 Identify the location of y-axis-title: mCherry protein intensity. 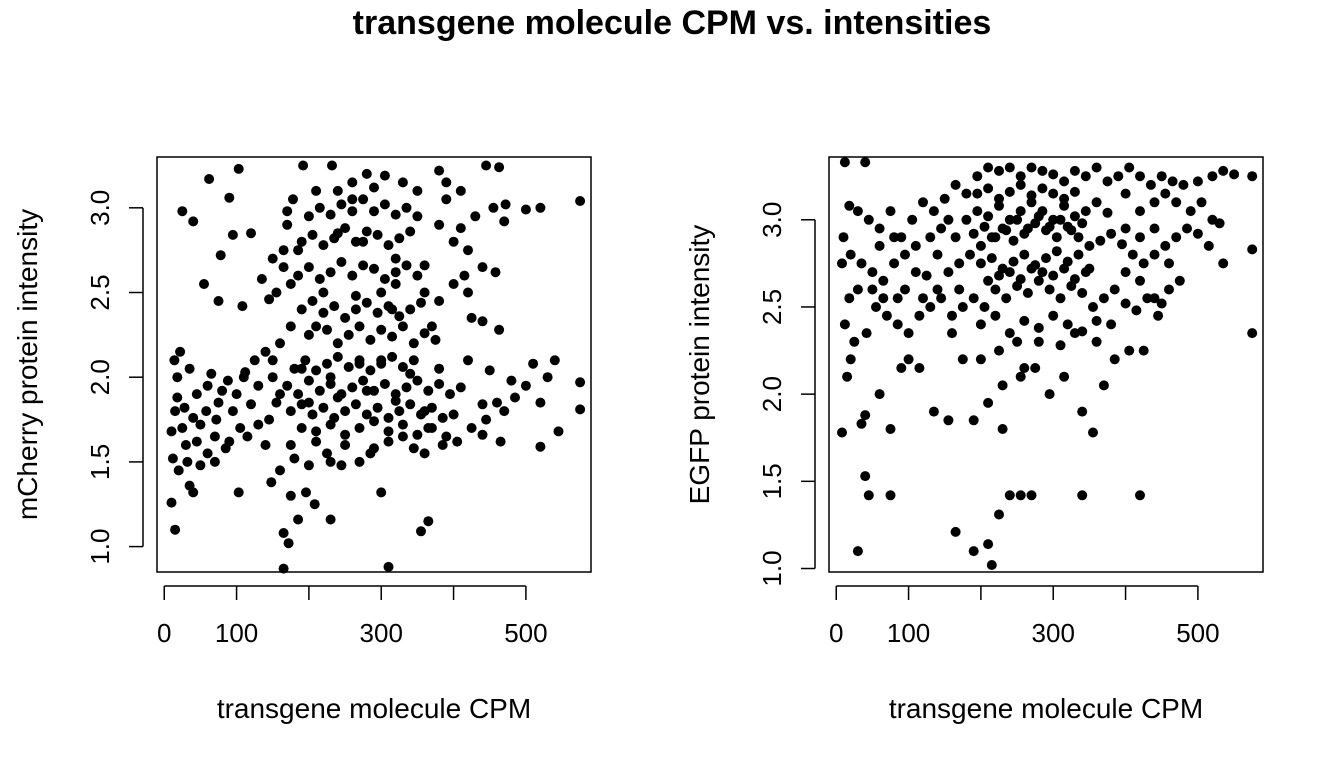
(27, 364).